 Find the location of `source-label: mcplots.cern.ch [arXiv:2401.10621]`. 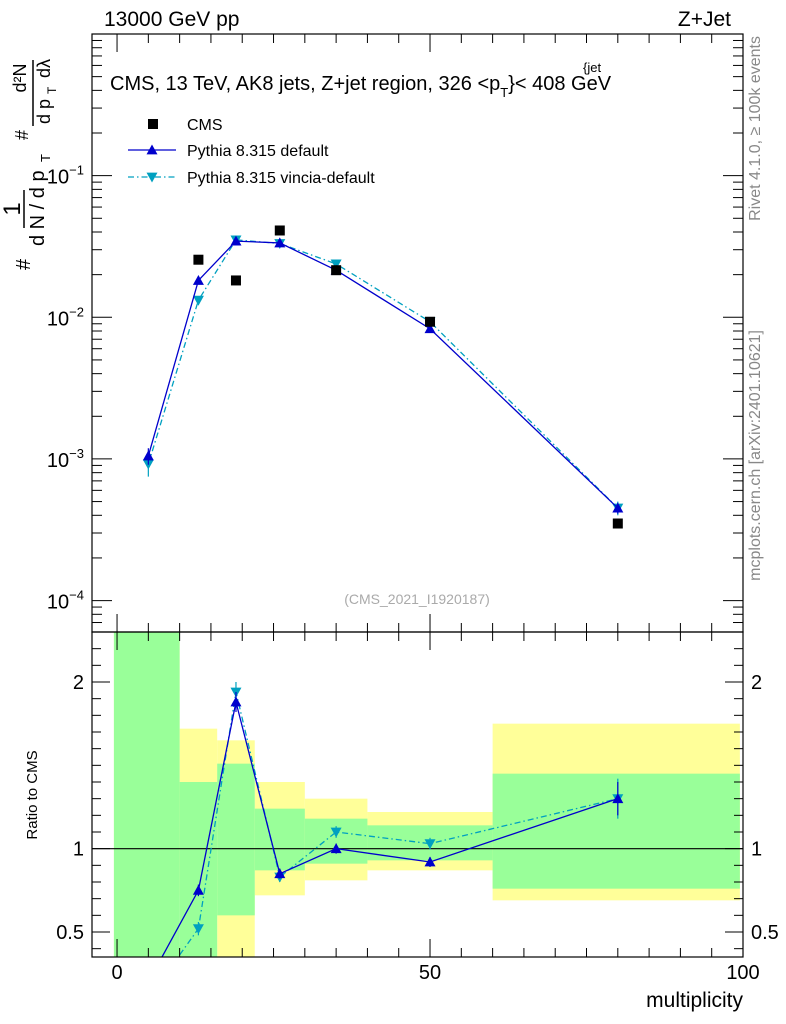

source-label: mcplots.cern.ch [arXiv:2401.10621] is located at coordinates (755, 455).